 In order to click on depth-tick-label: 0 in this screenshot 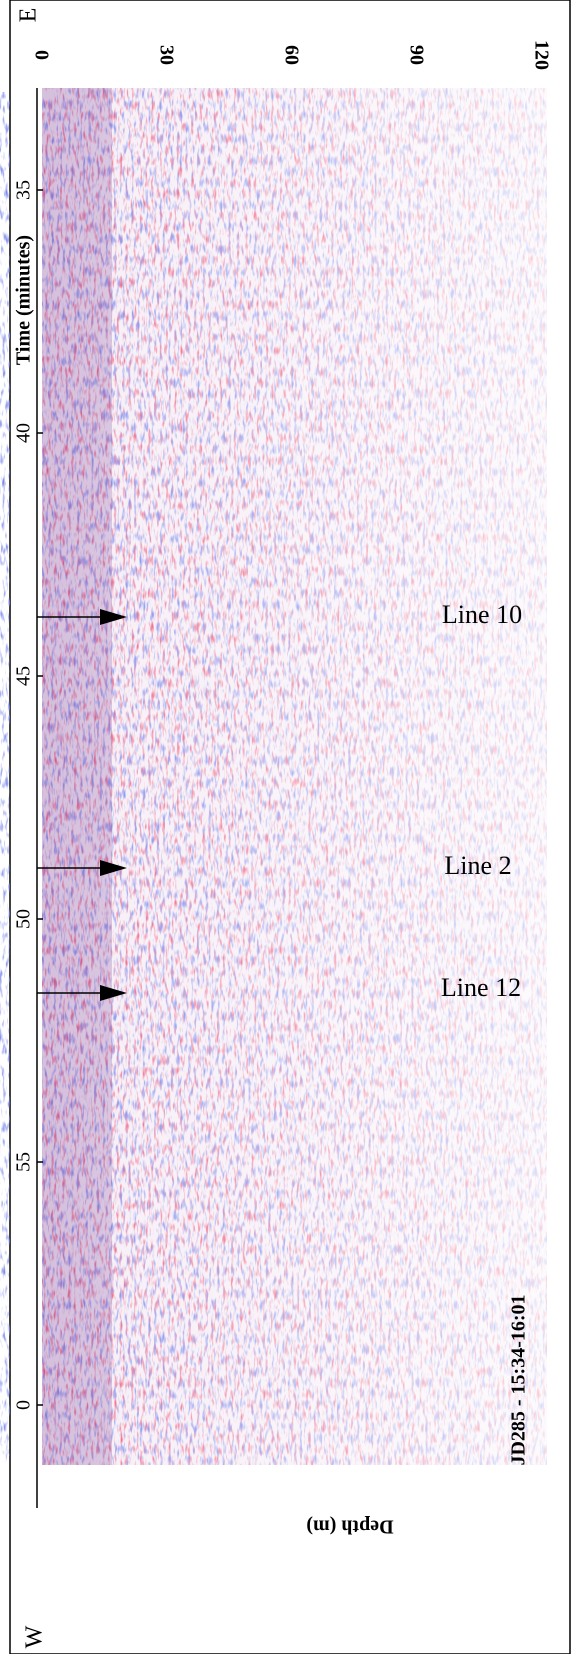, I will do `click(41, 55)`.